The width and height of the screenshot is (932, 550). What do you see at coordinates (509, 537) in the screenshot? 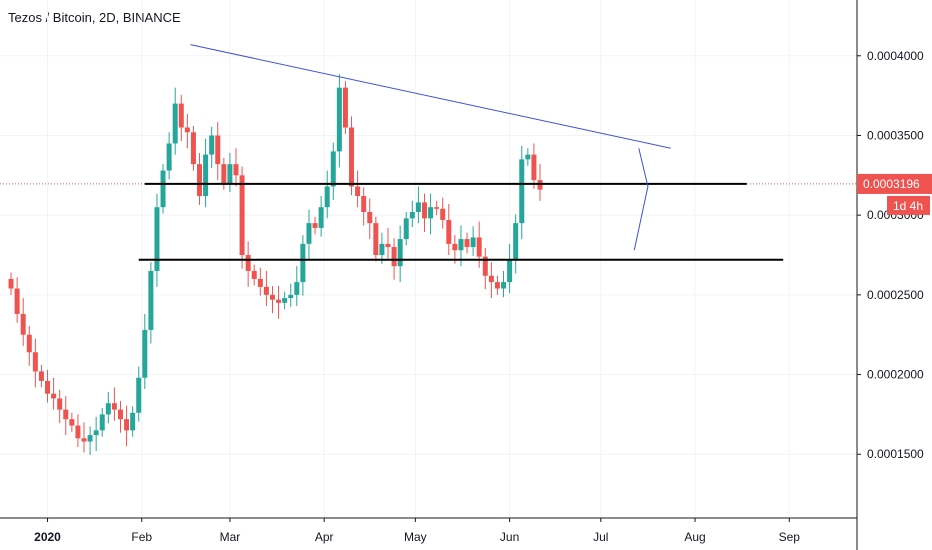
I see `time-tick-label: Jun` at bounding box center [509, 537].